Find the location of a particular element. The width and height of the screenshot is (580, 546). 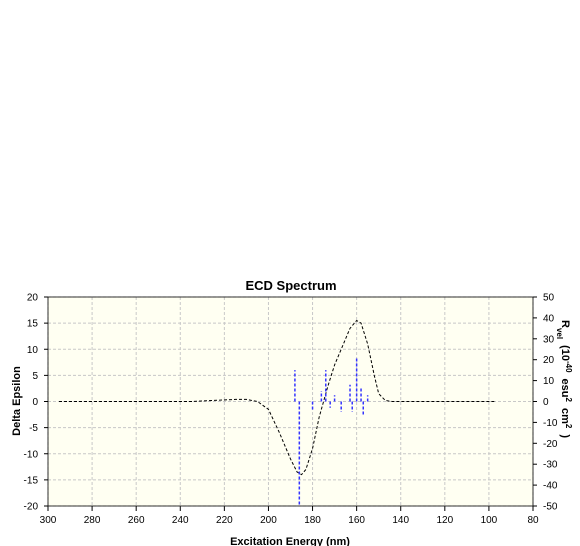

y2-tick-label: -30 is located at coordinates (550, 465).